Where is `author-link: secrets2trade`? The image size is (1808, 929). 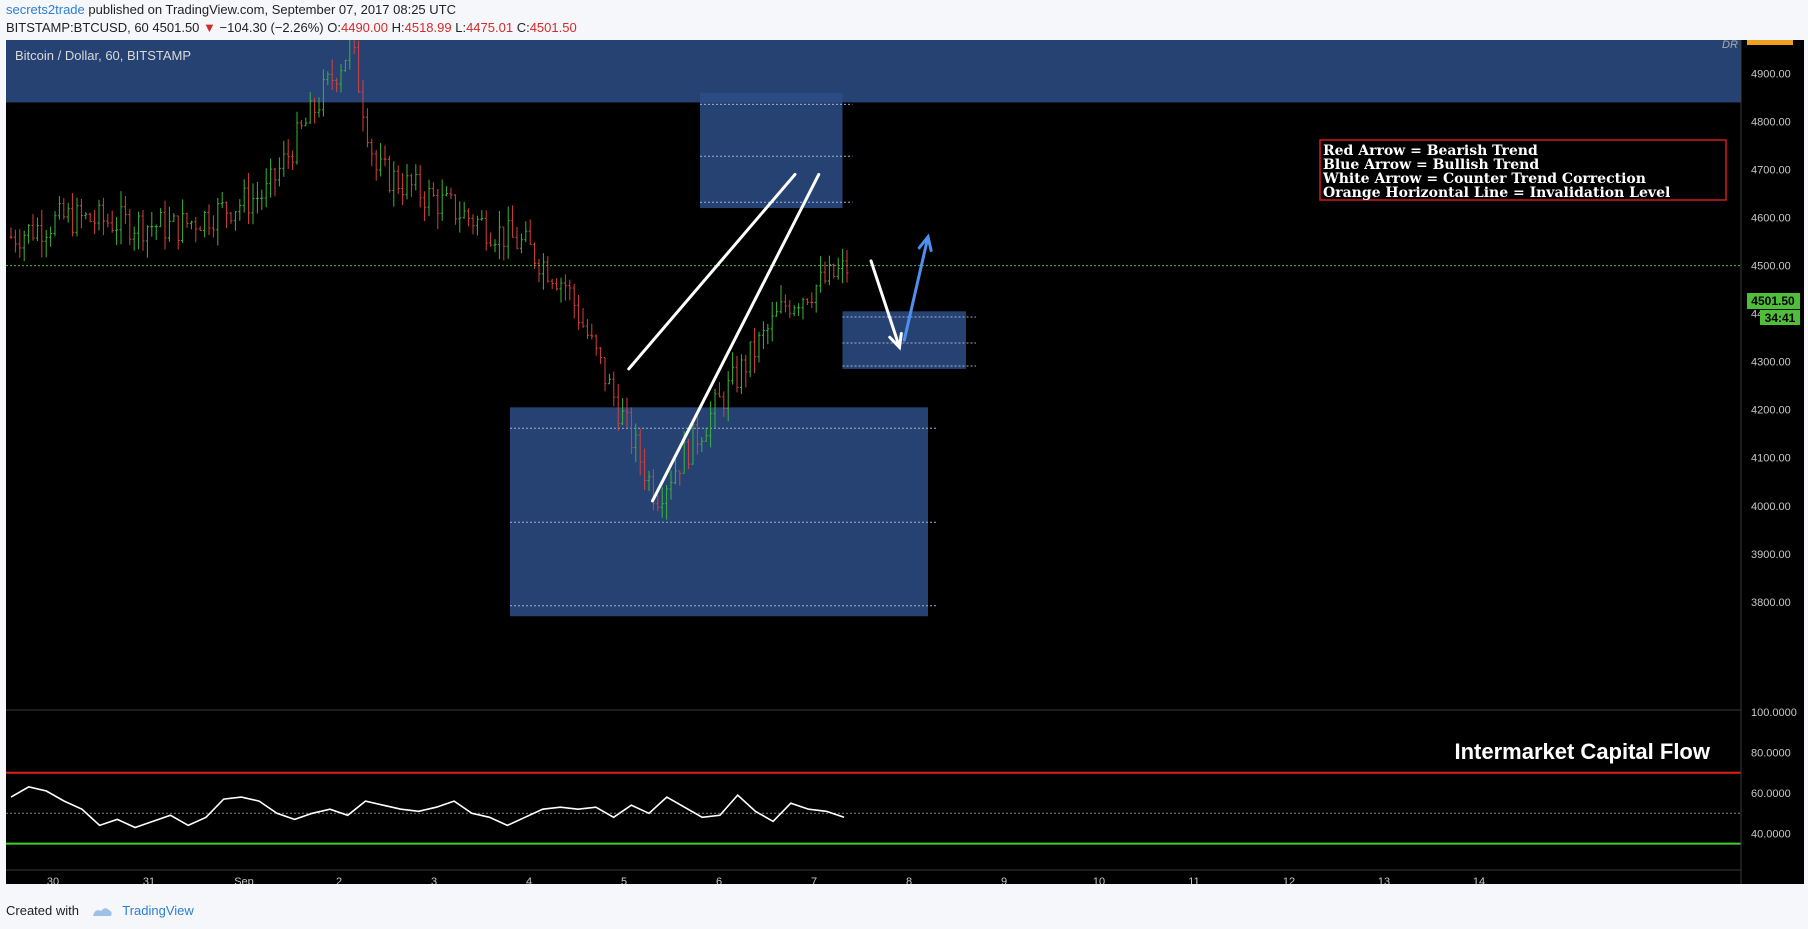 author-link: secrets2trade is located at coordinates (45, 9).